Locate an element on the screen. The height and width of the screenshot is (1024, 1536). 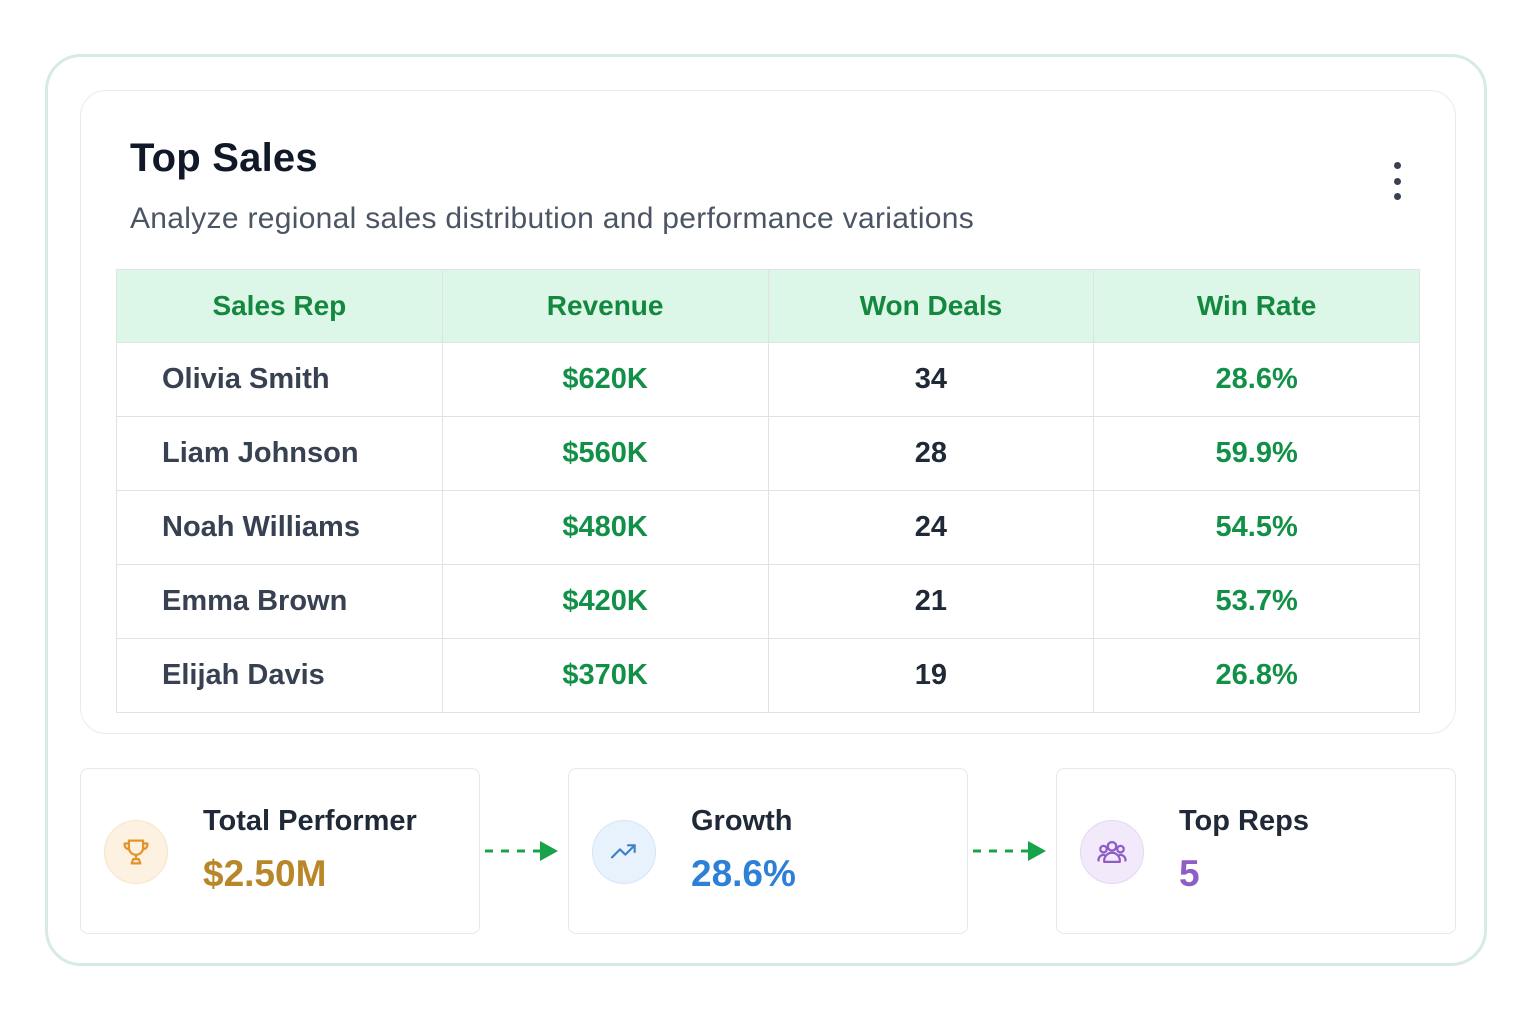
users-icon is located at coordinates (1112, 852).